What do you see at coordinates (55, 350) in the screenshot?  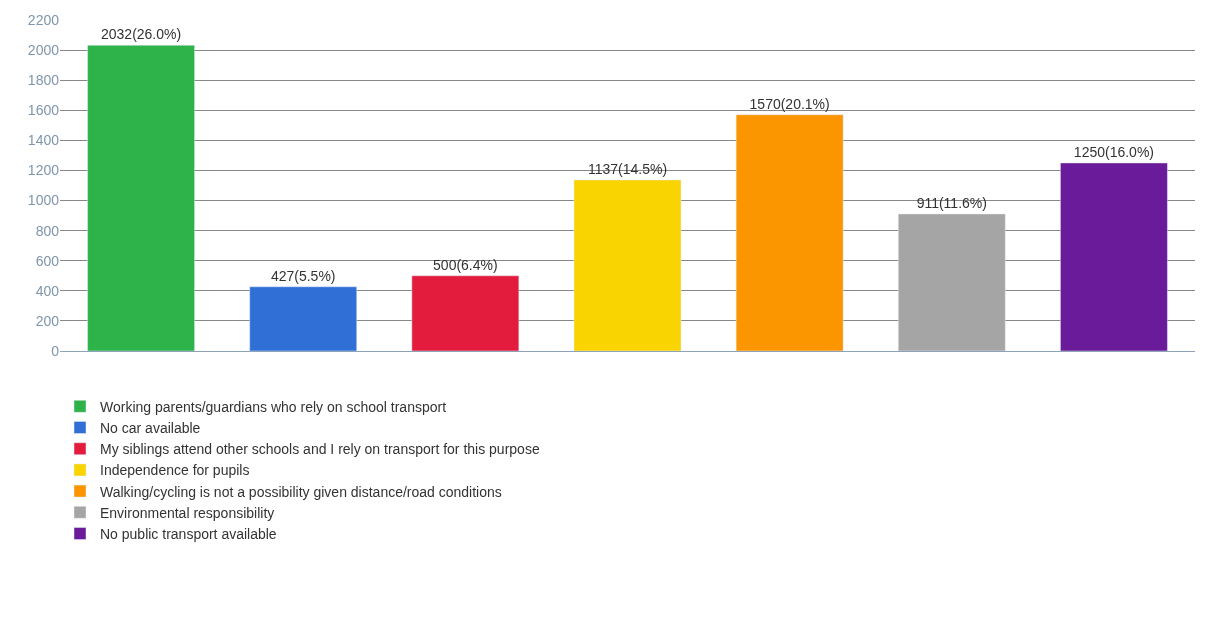 I see `y-tick-label: 0` at bounding box center [55, 350].